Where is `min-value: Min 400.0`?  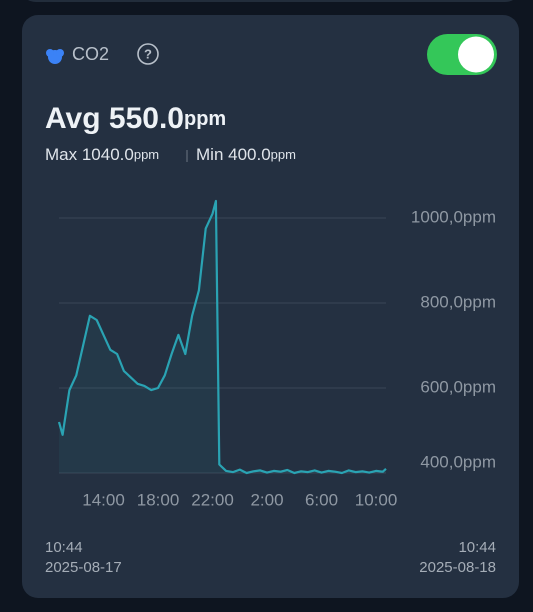
min-value: Min 400.0 is located at coordinates (233, 154).